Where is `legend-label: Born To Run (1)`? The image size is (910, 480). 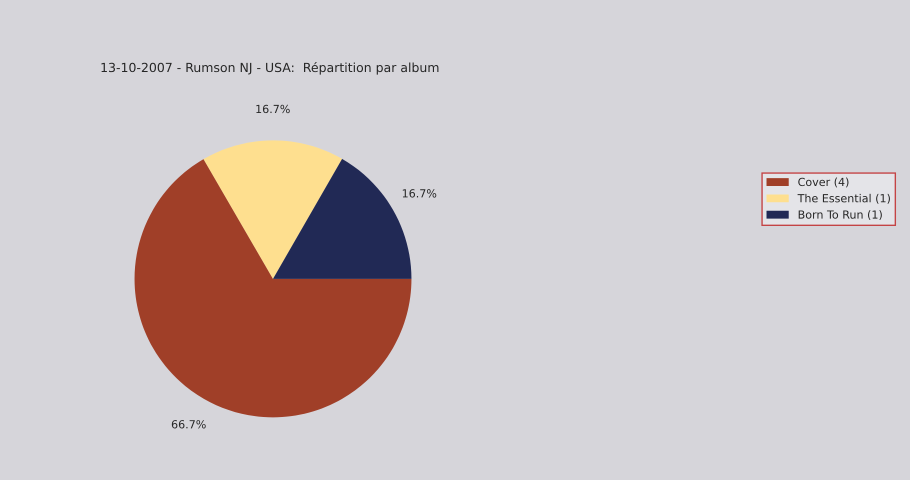 legend-label: Born To Run (1) is located at coordinates (840, 215).